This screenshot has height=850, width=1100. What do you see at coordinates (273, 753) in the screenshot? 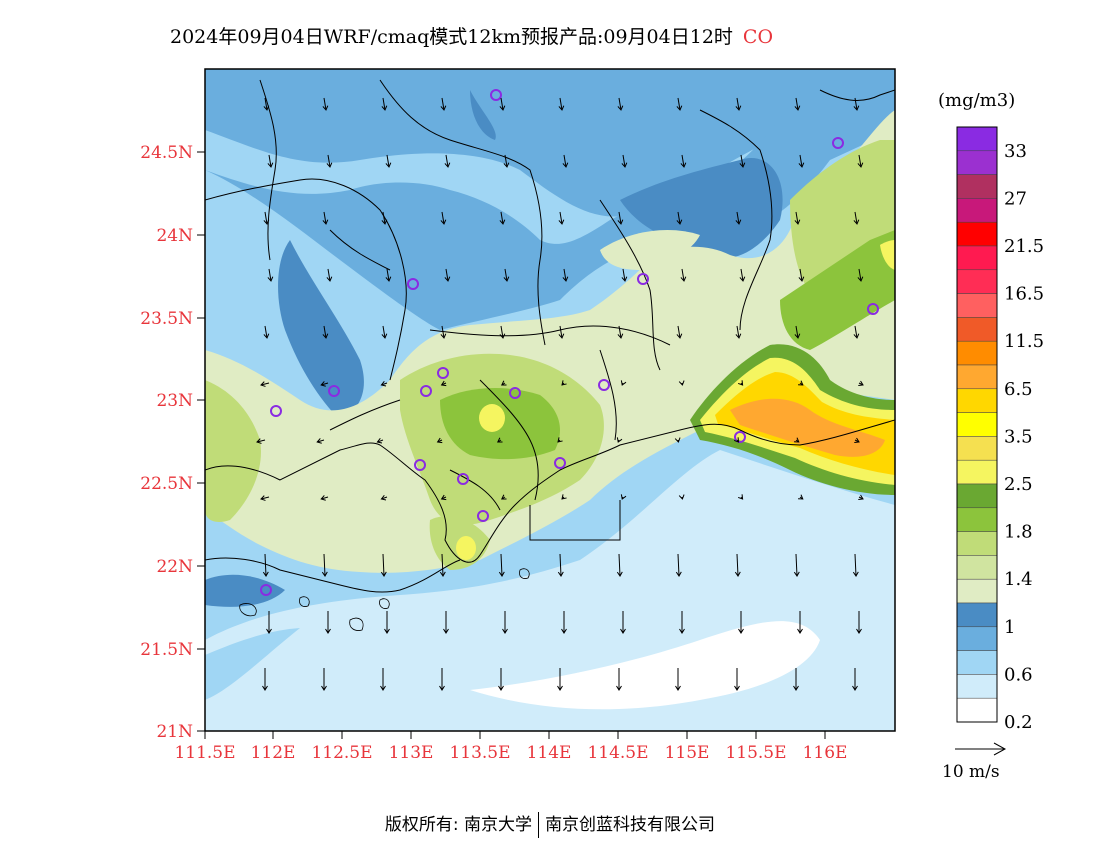
I see `lon-tick-label: 112E` at bounding box center [273, 753].